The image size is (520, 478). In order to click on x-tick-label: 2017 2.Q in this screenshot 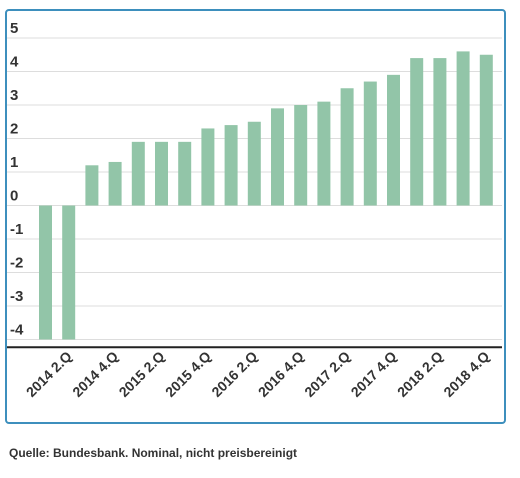, I will do `click(327, 374)`.